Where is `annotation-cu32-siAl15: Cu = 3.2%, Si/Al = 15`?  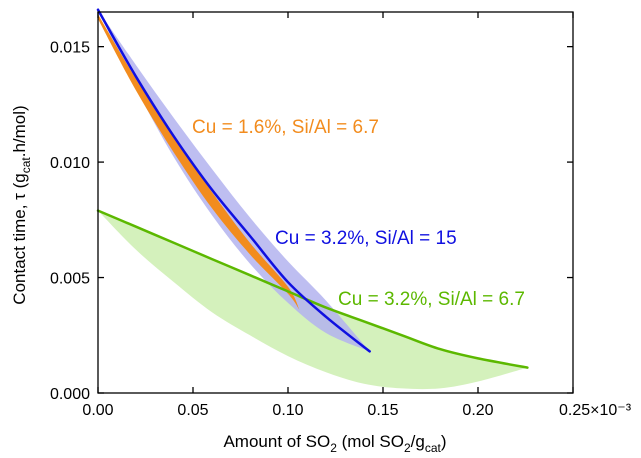
annotation-cu32-siAl15: Cu = 3.2%, Si/Al = 15 is located at coordinates (366, 238).